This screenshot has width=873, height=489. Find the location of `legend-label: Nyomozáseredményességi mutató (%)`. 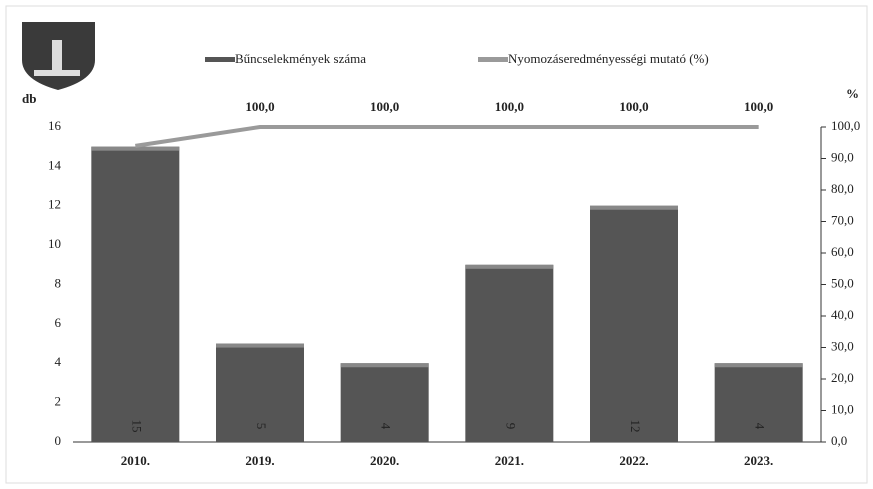

legend-label: Nyomozáseredményességi mutató (%) is located at coordinates (608, 58).